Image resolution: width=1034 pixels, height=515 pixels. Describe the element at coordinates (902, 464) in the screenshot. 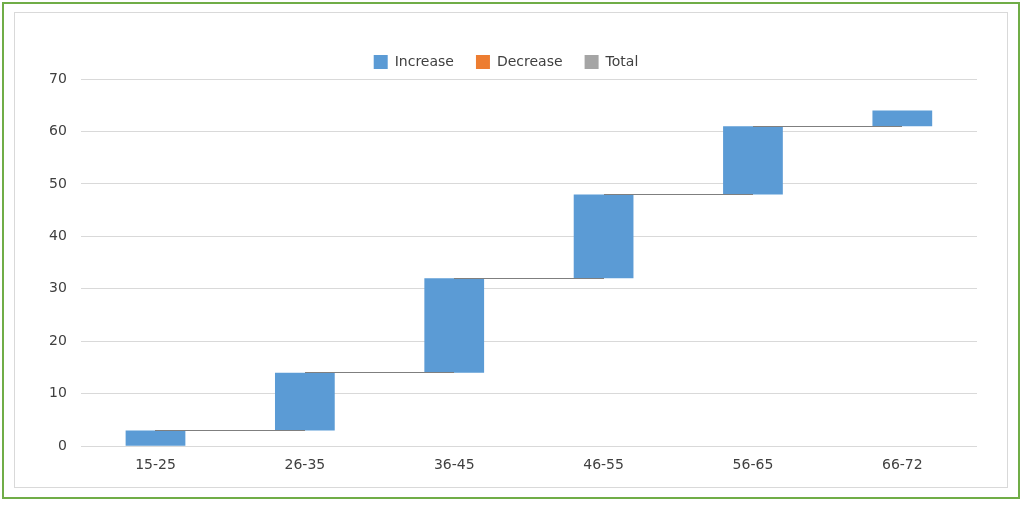

I see `x-tick-label: 66-72` at that location.